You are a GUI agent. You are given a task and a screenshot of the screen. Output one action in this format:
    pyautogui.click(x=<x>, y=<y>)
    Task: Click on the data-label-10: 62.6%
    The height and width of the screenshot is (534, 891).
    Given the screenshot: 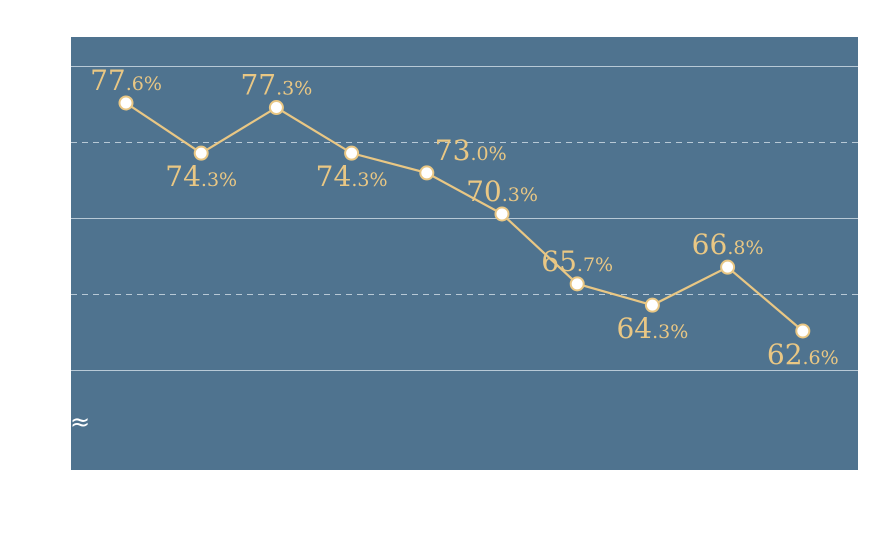 What is the action you would take?
    pyautogui.click(x=803, y=354)
    